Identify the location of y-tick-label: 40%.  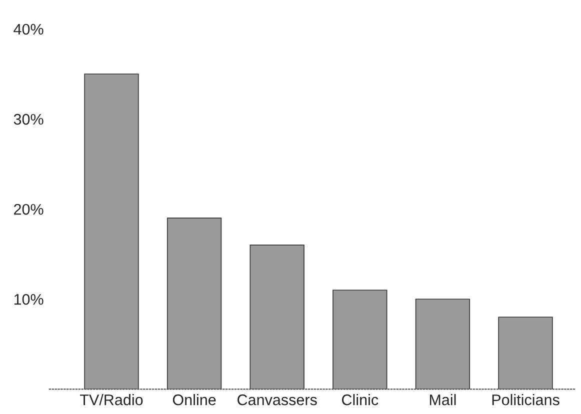
(29, 29).